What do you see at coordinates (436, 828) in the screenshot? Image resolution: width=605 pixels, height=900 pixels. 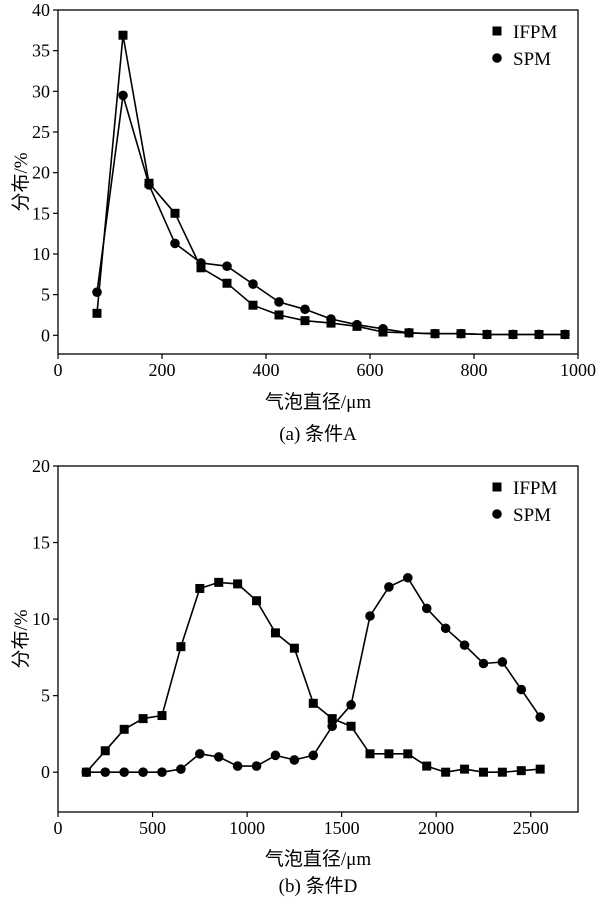 I see `x-tick-label: 2000` at bounding box center [436, 828].